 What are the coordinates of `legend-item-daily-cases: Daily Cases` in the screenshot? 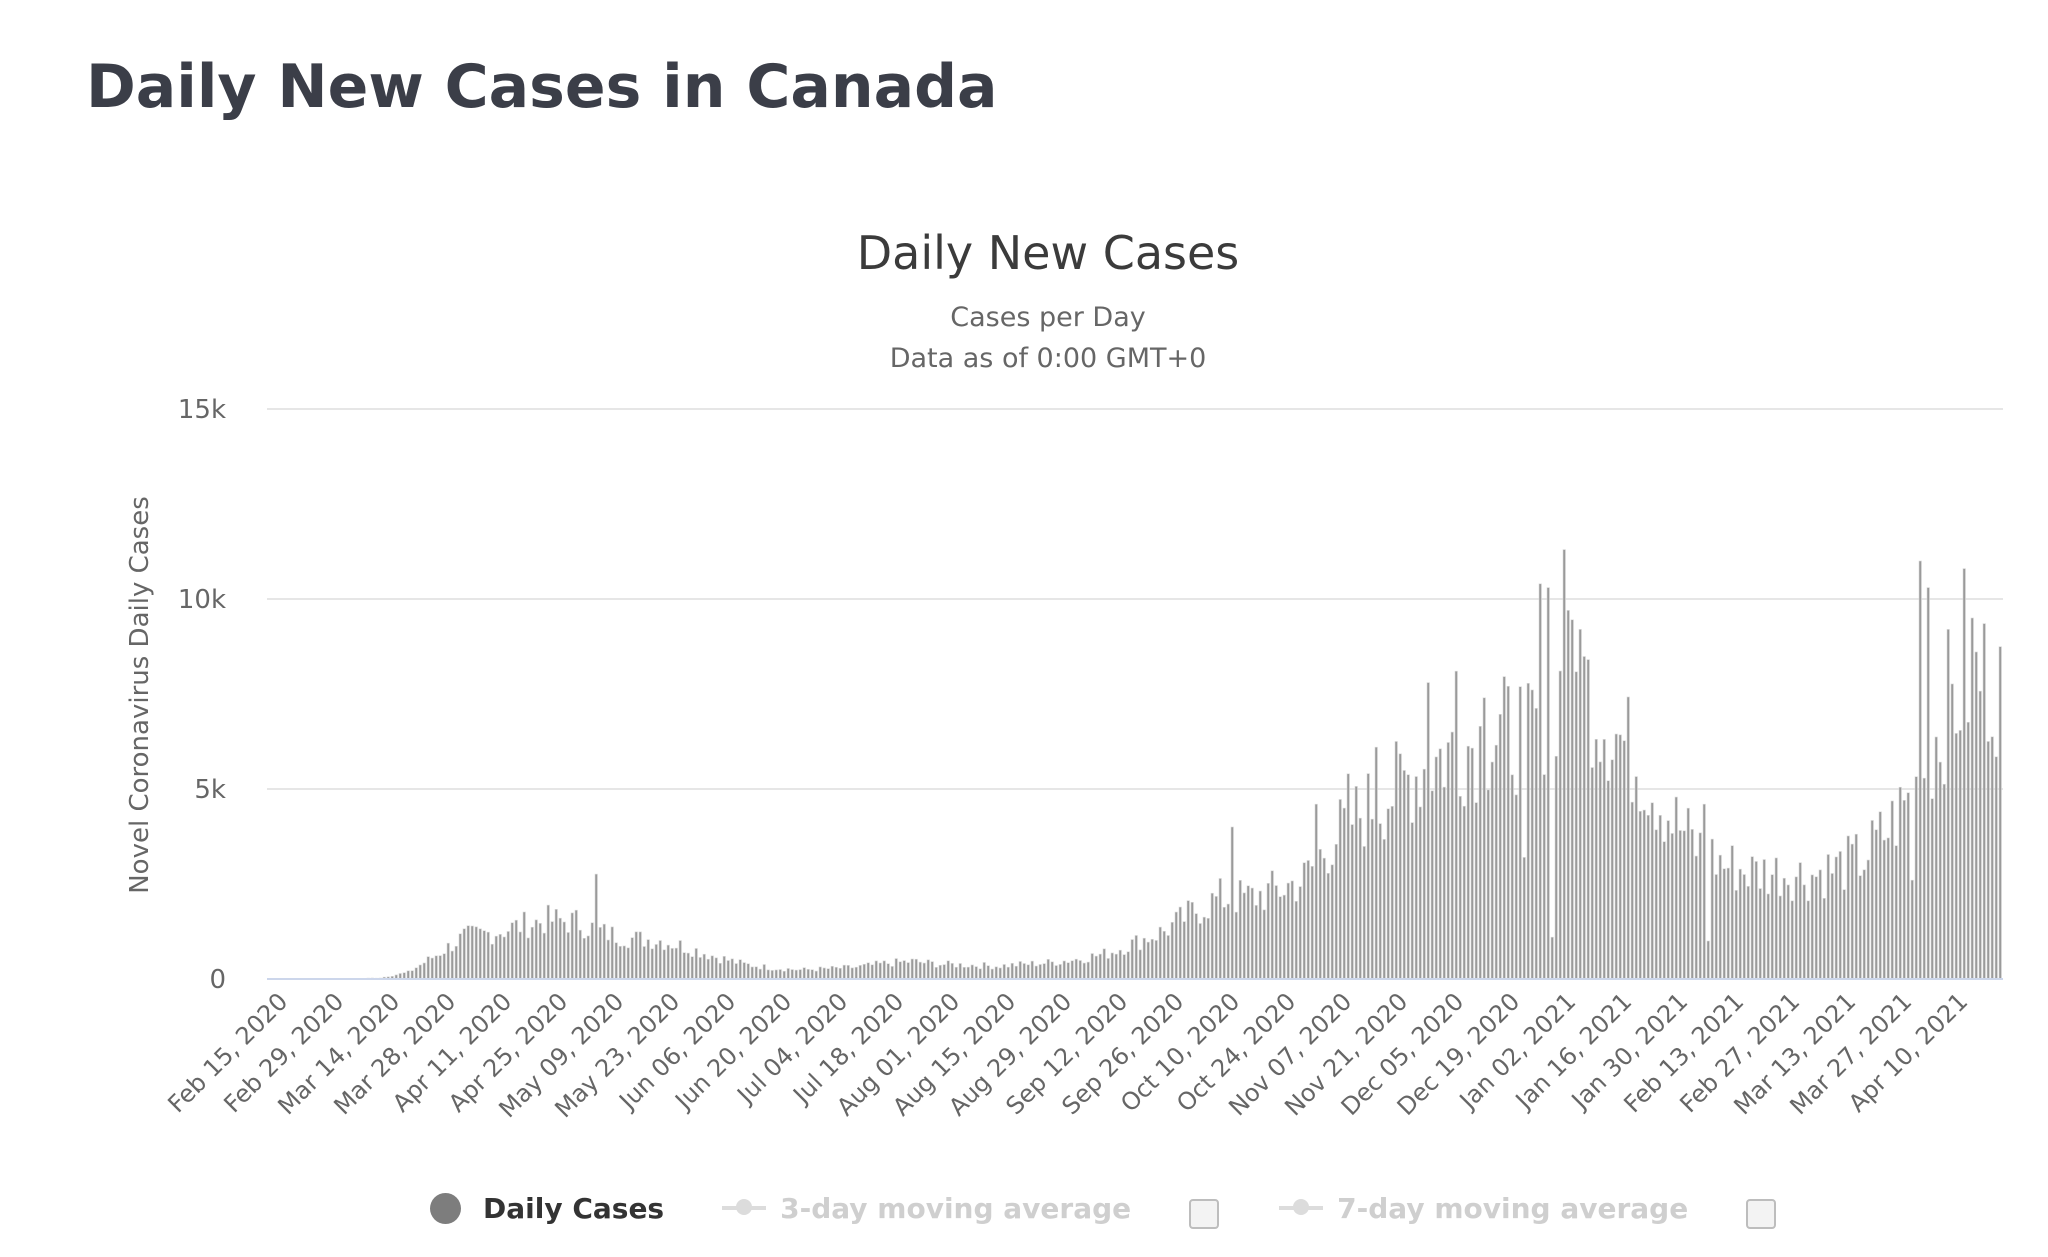 It's located at (547, 1208).